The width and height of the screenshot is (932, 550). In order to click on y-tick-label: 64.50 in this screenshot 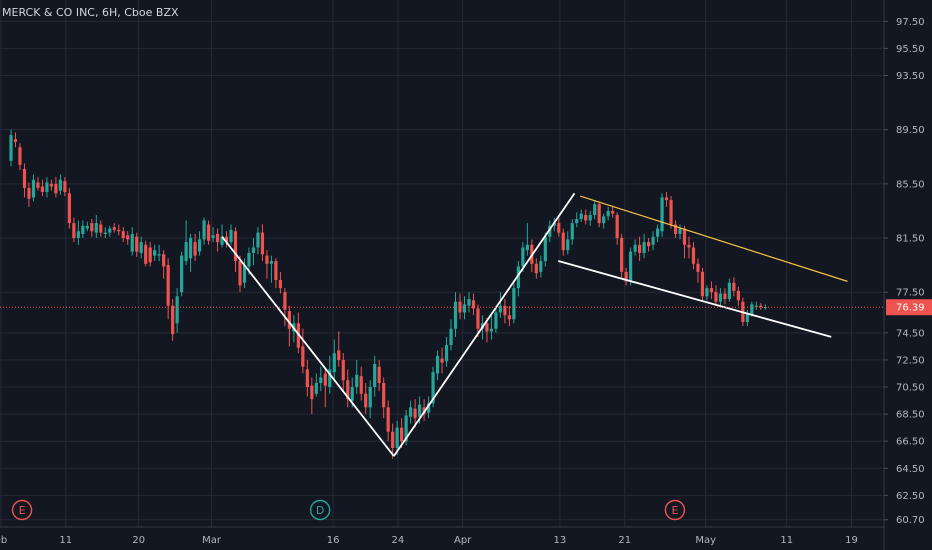, I will do `click(910, 469)`.